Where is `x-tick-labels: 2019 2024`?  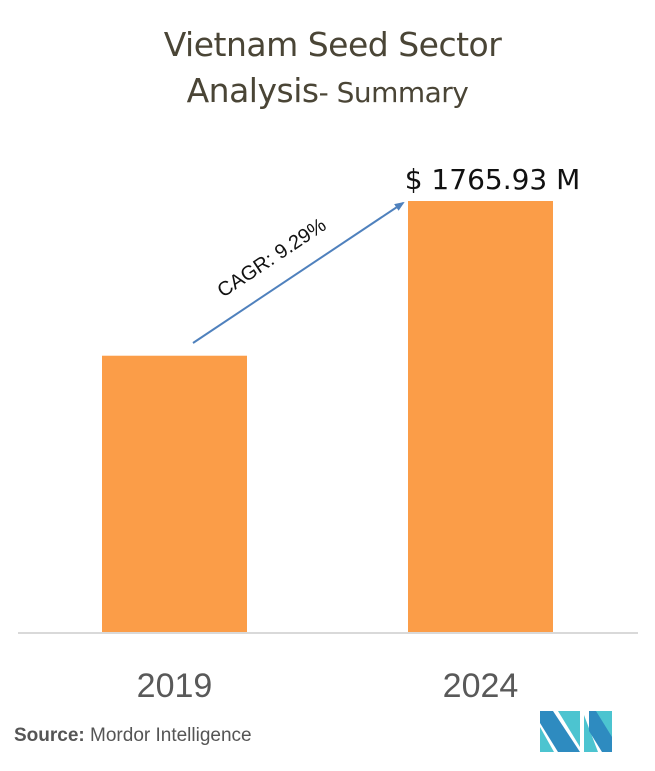
x-tick-labels: 2019 2024 is located at coordinates (328, 683).